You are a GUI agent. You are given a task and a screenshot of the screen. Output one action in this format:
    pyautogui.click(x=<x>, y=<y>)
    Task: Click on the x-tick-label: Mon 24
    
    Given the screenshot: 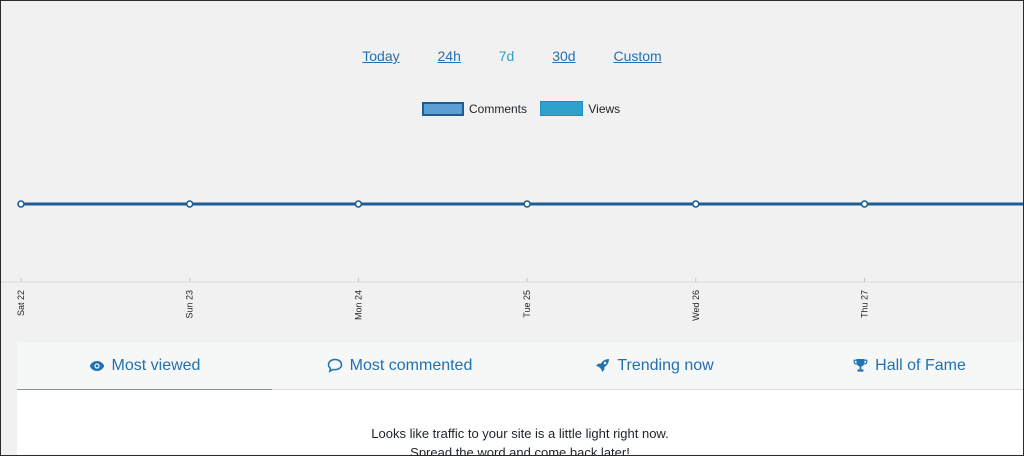 What is the action you would take?
    pyautogui.click(x=358, y=305)
    